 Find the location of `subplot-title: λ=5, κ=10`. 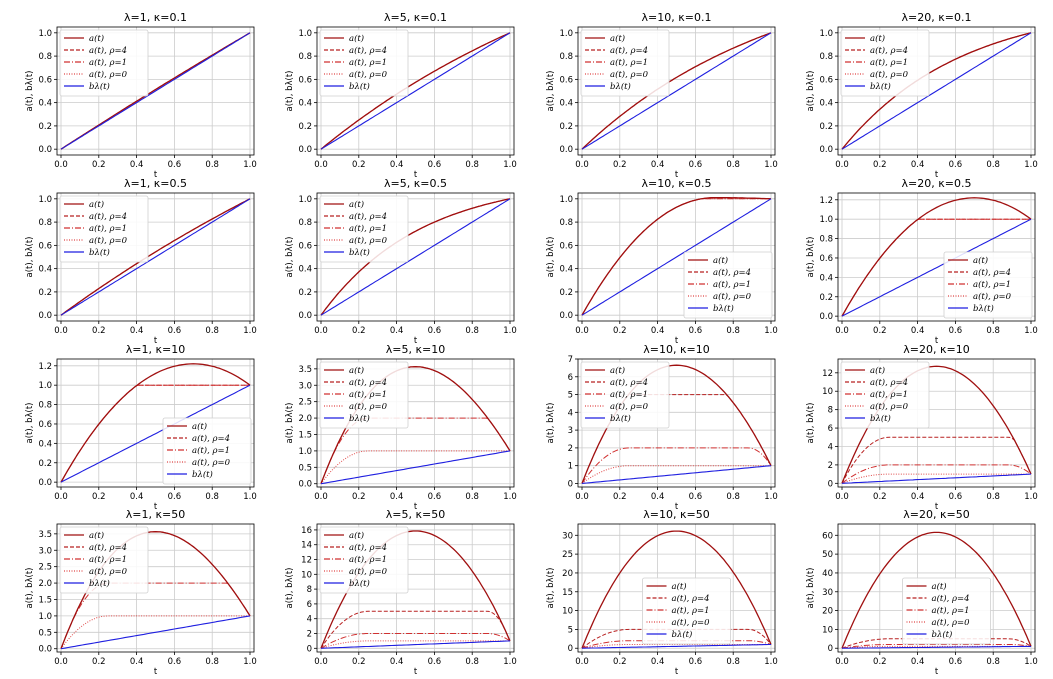

subplot-title: λ=5, κ=10 is located at coordinates (415, 349).